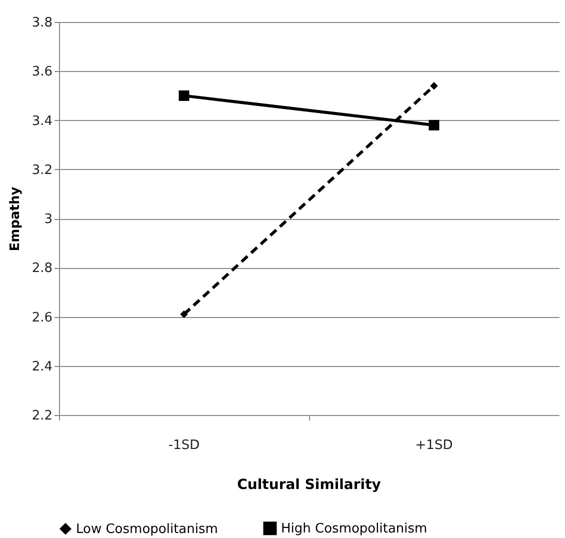 The height and width of the screenshot is (538, 565). I want to click on y-tick-label: 3.6, so click(42, 72).